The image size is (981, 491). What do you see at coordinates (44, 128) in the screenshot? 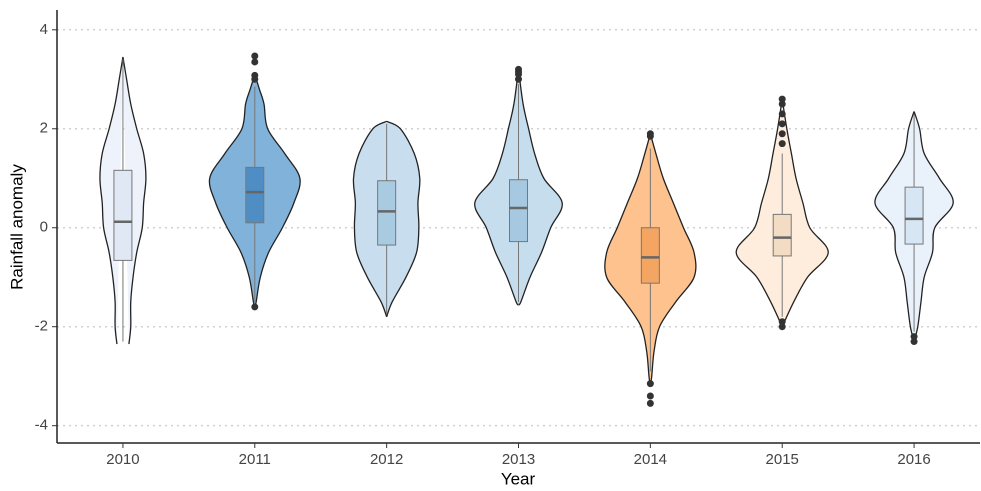
I see `y-tick-label: 2` at bounding box center [44, 128].